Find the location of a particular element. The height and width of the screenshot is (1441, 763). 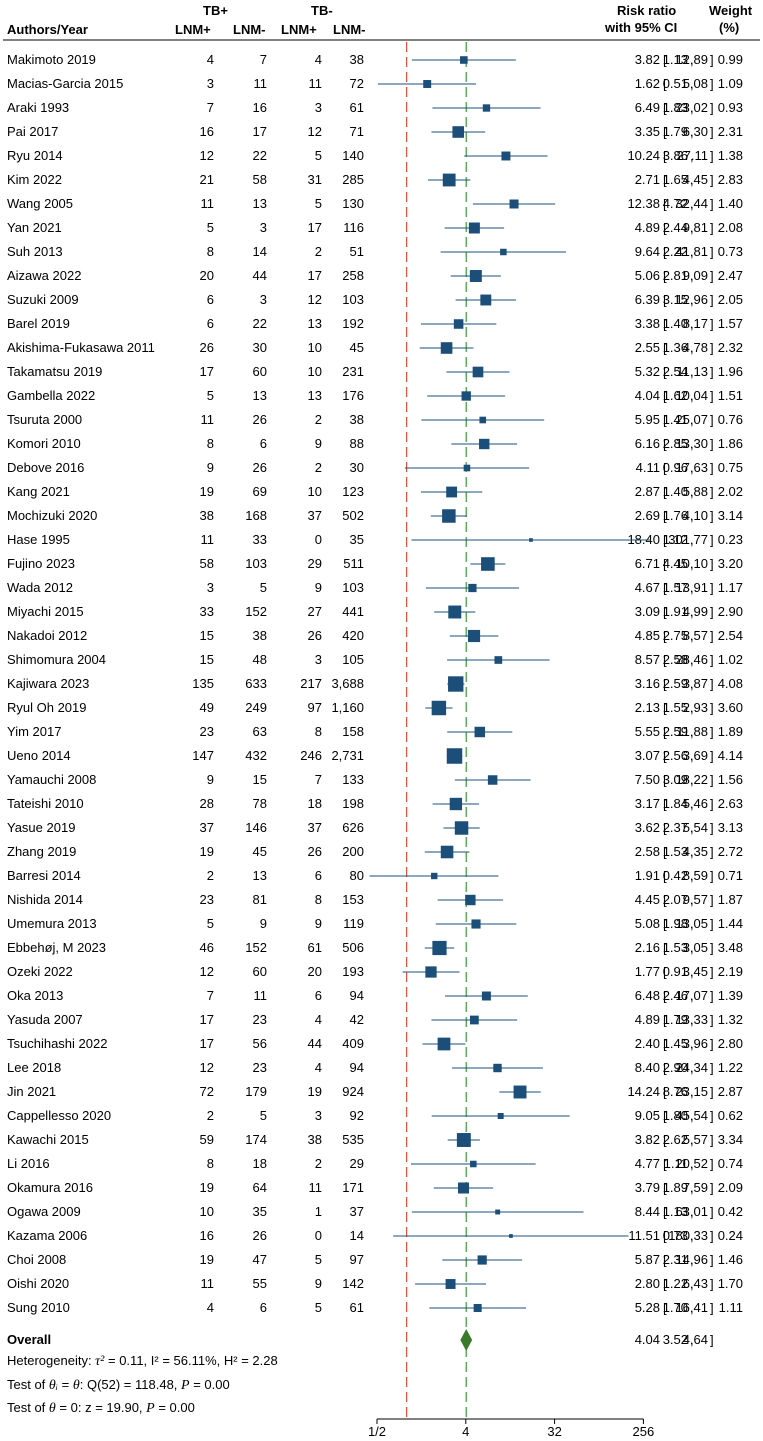

ci-upper-value: 9.57 is located at coordinates (695, 899).